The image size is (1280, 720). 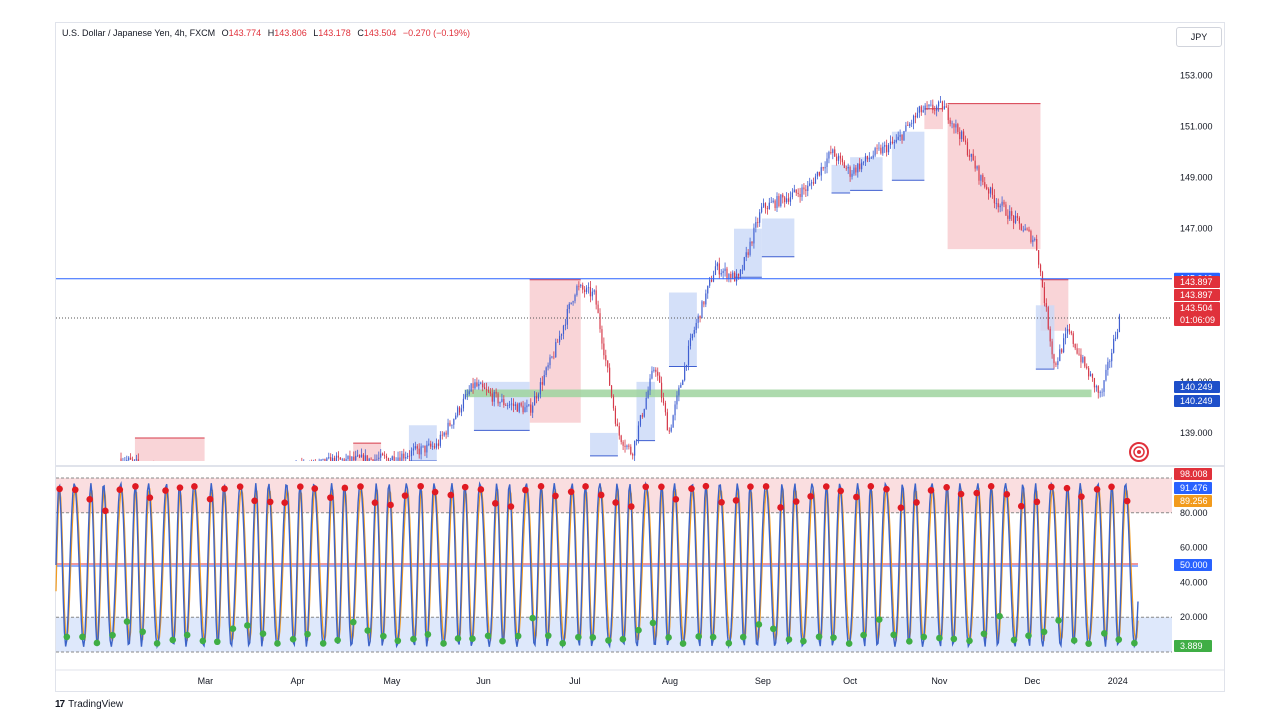 I want to click on support-zone, so click(x=778, y=393).